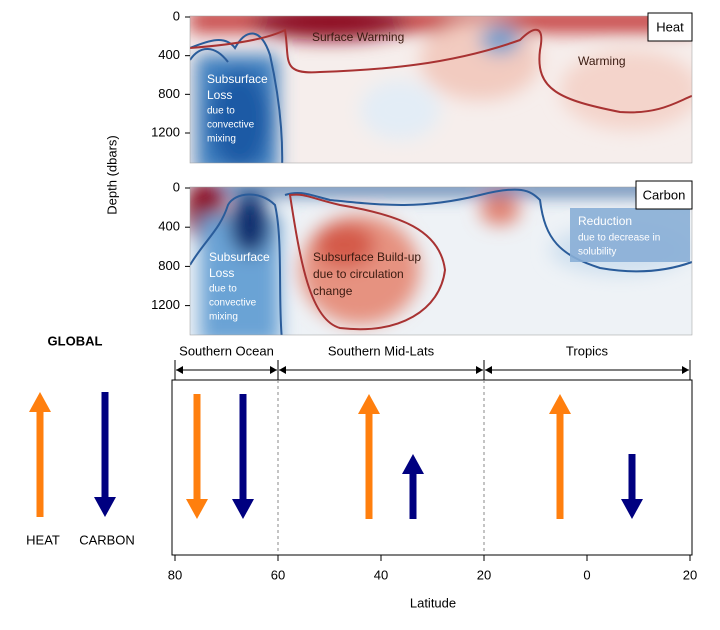  What do you see at coordinates (605, 221) in the screenshot?
I see `annotation: Reduction` at bounding box center [605, 221].